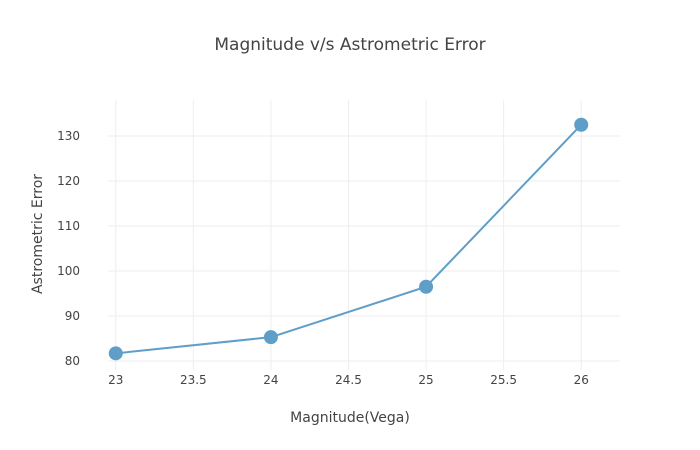  Describe the element at coordinates (350, 418) in the screenshot. I see `x-axis-label: Magnitude(Vega)` at that location.